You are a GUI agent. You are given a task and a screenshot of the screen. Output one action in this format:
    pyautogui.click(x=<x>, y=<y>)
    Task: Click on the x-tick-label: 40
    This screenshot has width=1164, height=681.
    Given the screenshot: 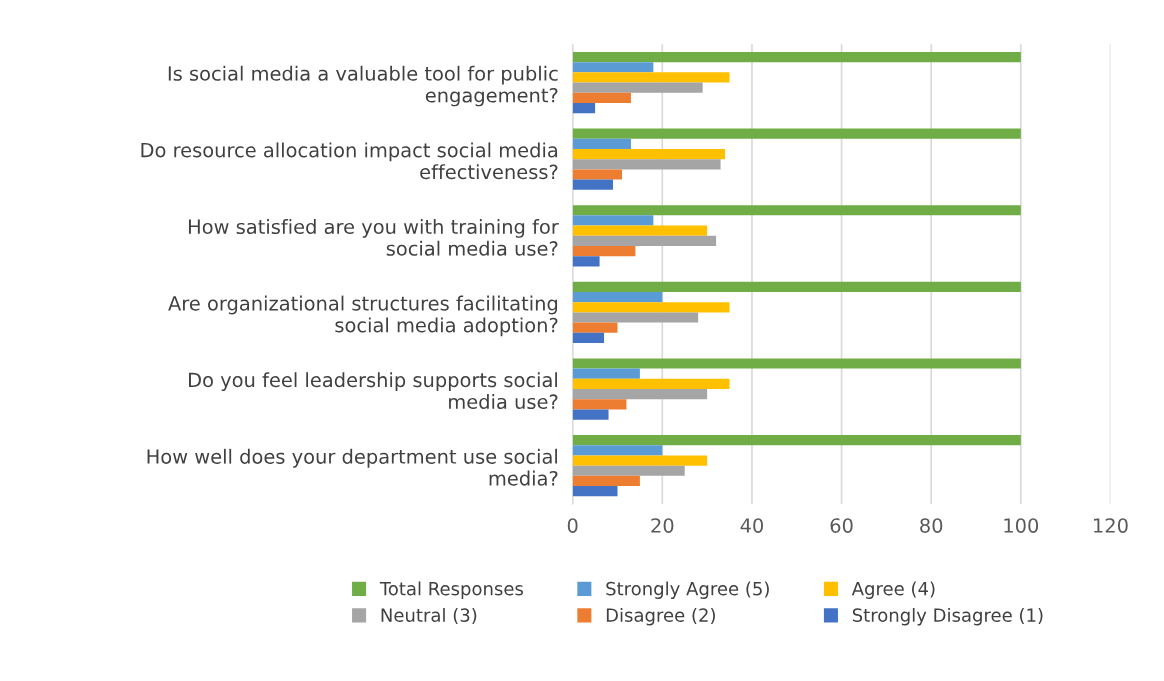 What is the action you would take?
    pyautogui.click(x=752, y=525)
    